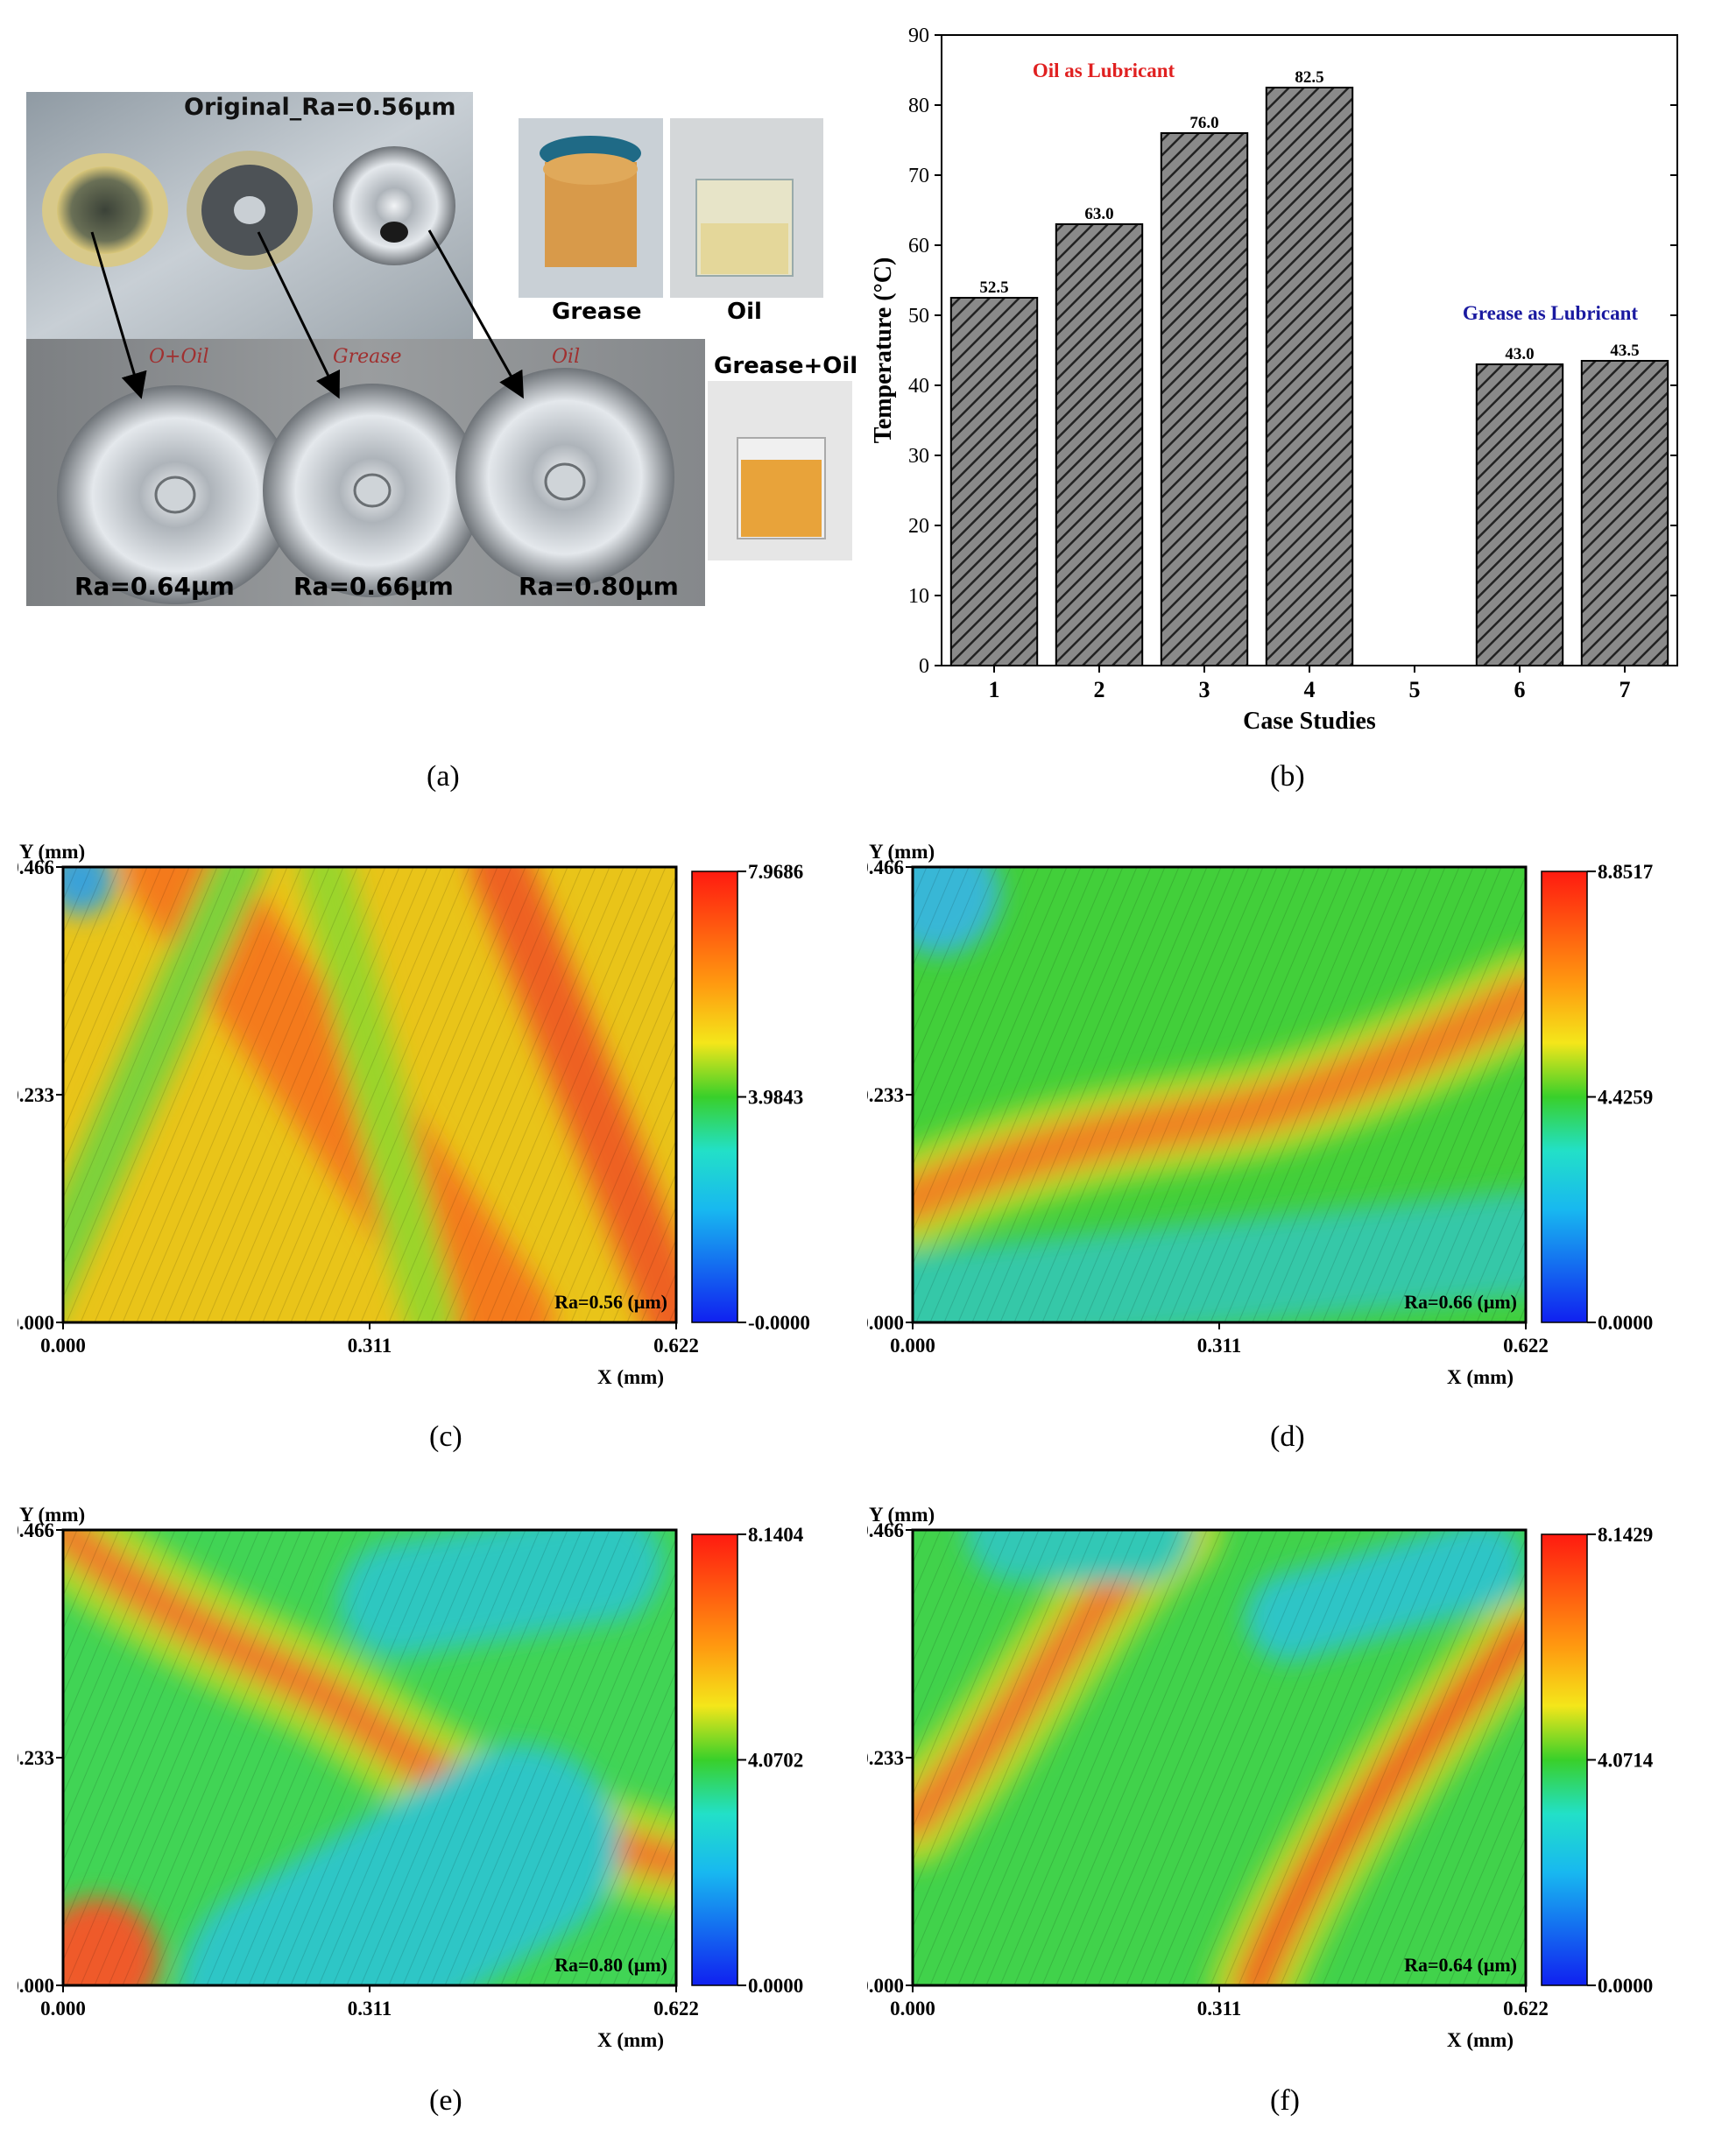  Describe the element at coordinates (320, 108) in the screenshot. I see `original-ra-label: Original_Ra=0.56μm` at that location.